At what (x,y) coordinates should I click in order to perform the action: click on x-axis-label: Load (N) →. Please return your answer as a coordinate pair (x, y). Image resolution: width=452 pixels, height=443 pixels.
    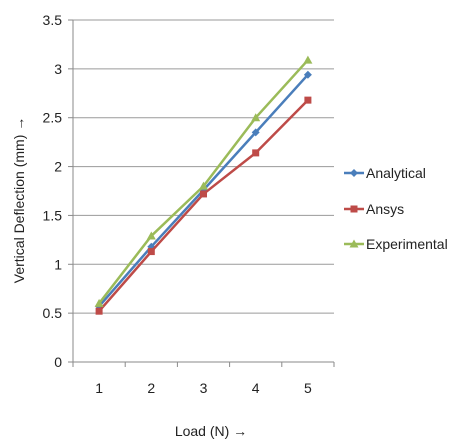
    Looking at the image, I should click on (211, 431).